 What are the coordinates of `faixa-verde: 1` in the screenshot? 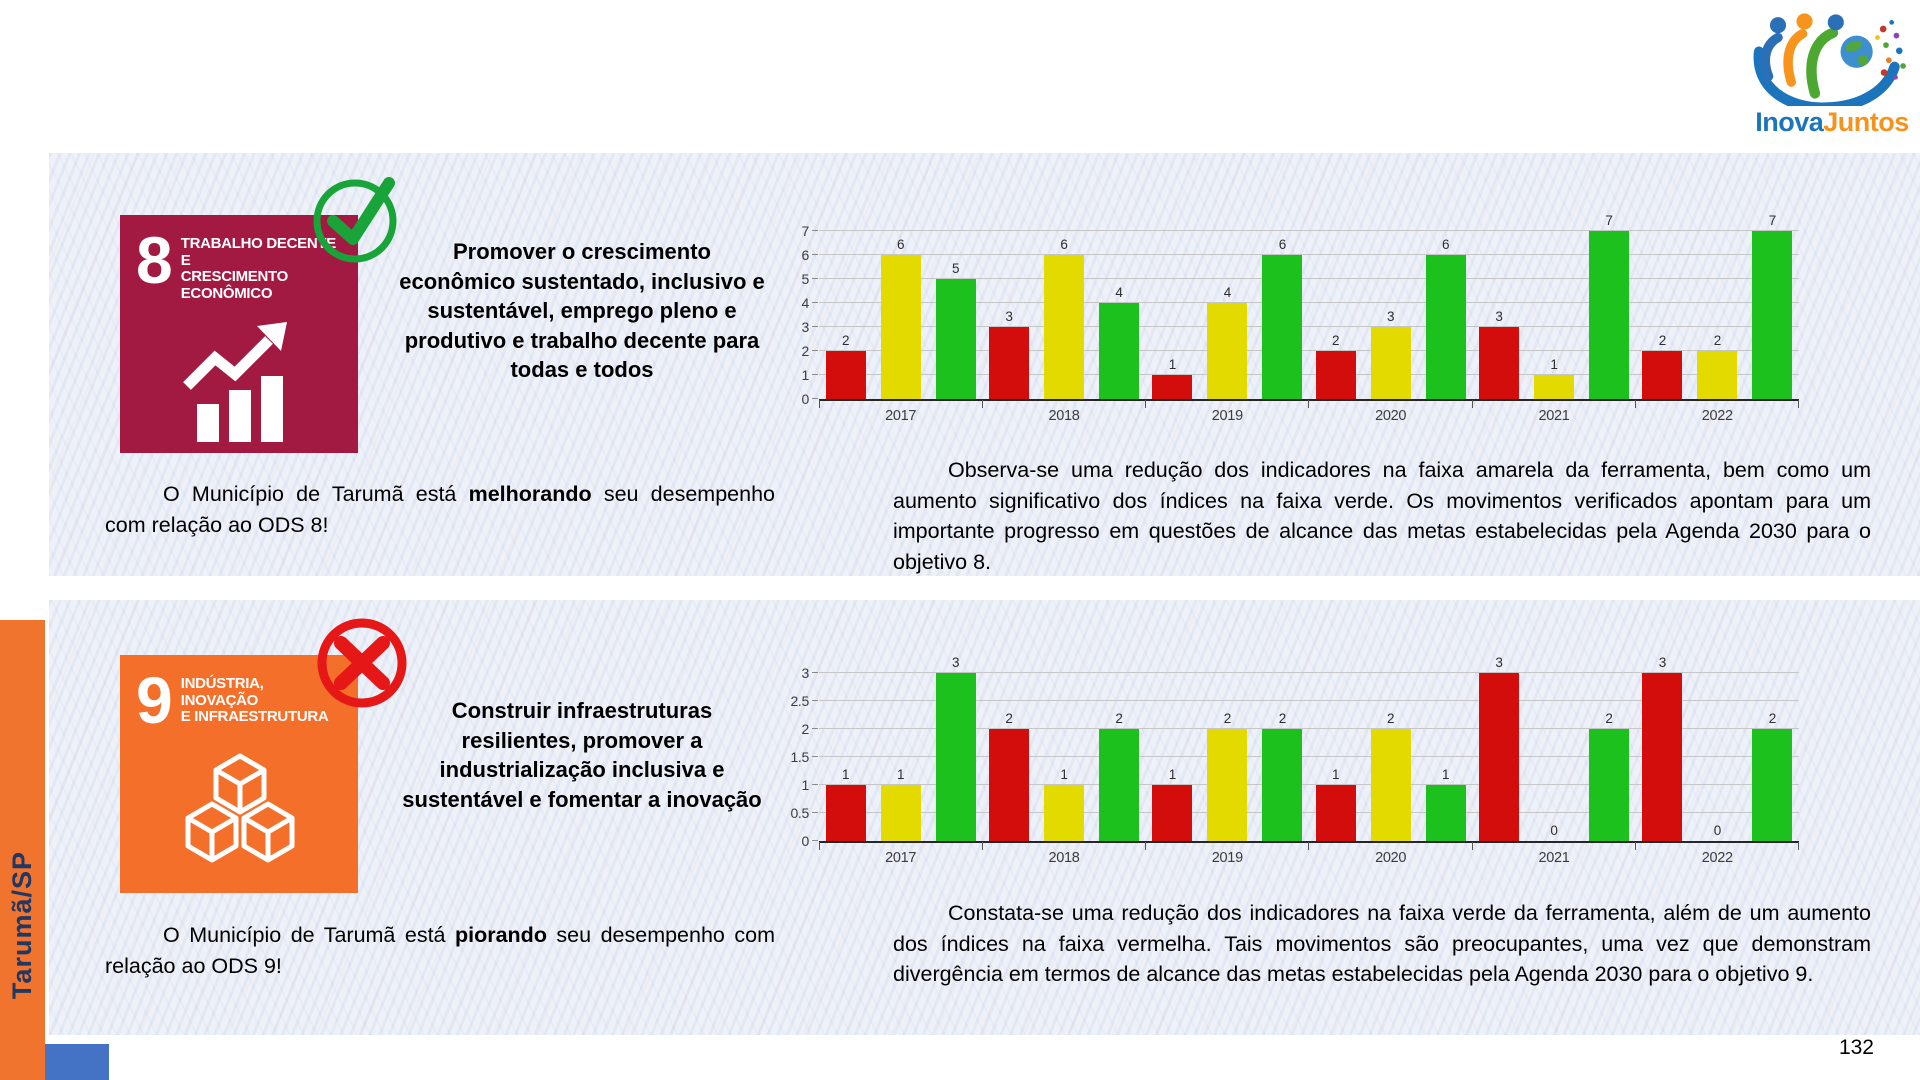 It's located at (1445, 804).